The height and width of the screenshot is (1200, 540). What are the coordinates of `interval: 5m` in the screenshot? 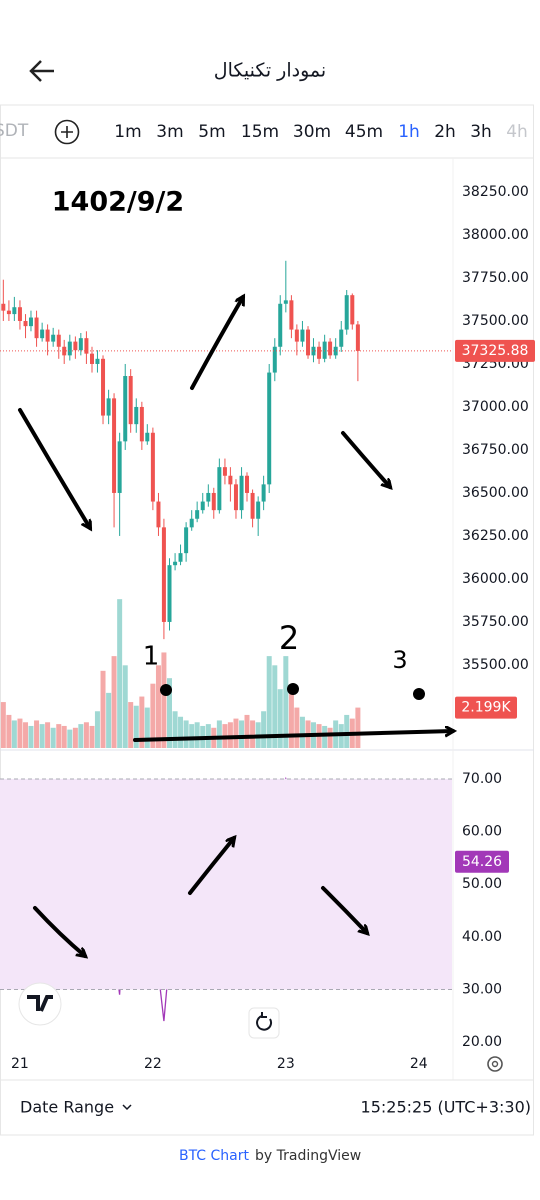 It's located at (211, 132).